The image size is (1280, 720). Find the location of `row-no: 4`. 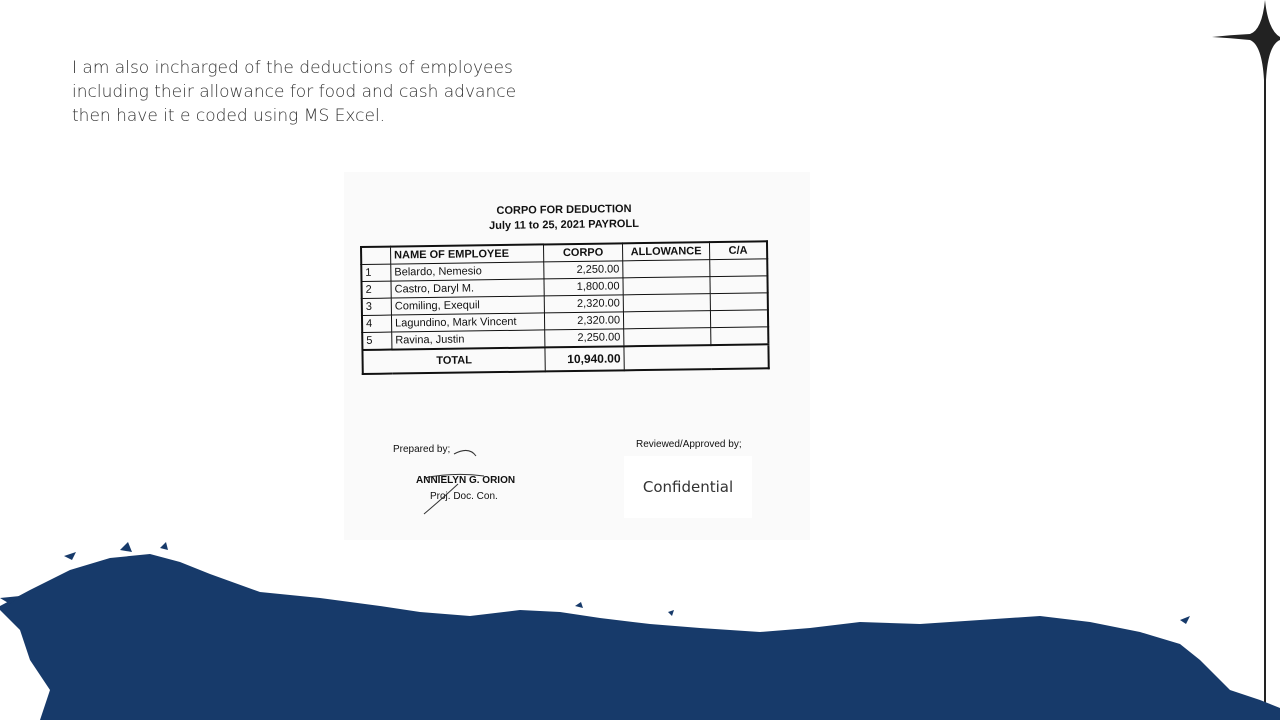

row-no: 4 is located at coordinates (376, 324).